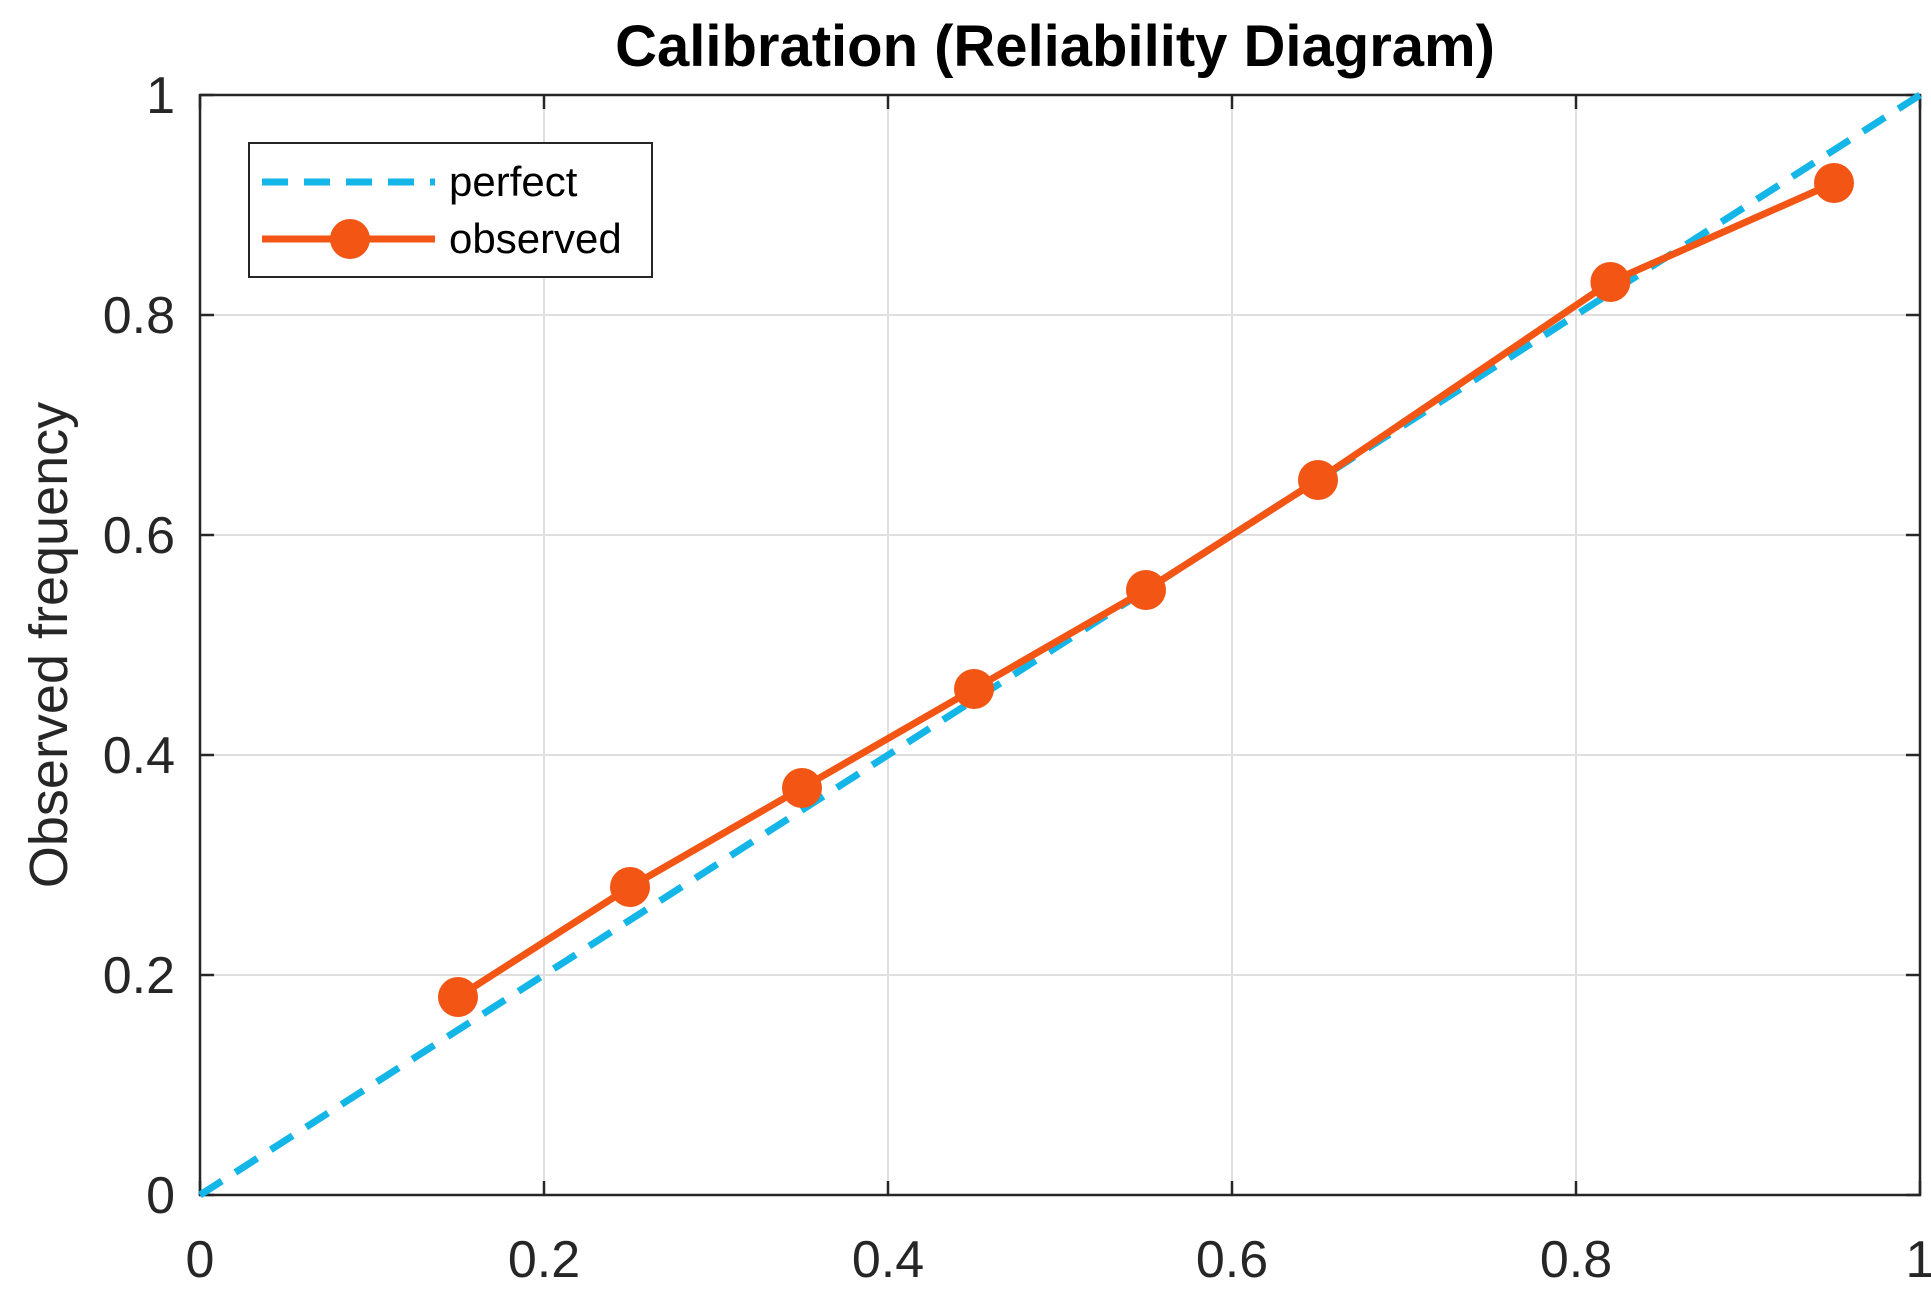 This screenshot has width=1931, height=1296. Describe the element at coordinates (160, 96) in the screenshot. I see `y-tick-label: 1` at that location.